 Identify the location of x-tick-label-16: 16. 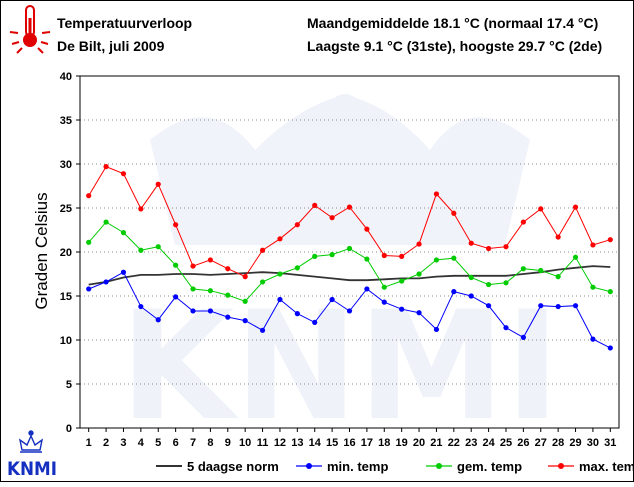
(349, 443).